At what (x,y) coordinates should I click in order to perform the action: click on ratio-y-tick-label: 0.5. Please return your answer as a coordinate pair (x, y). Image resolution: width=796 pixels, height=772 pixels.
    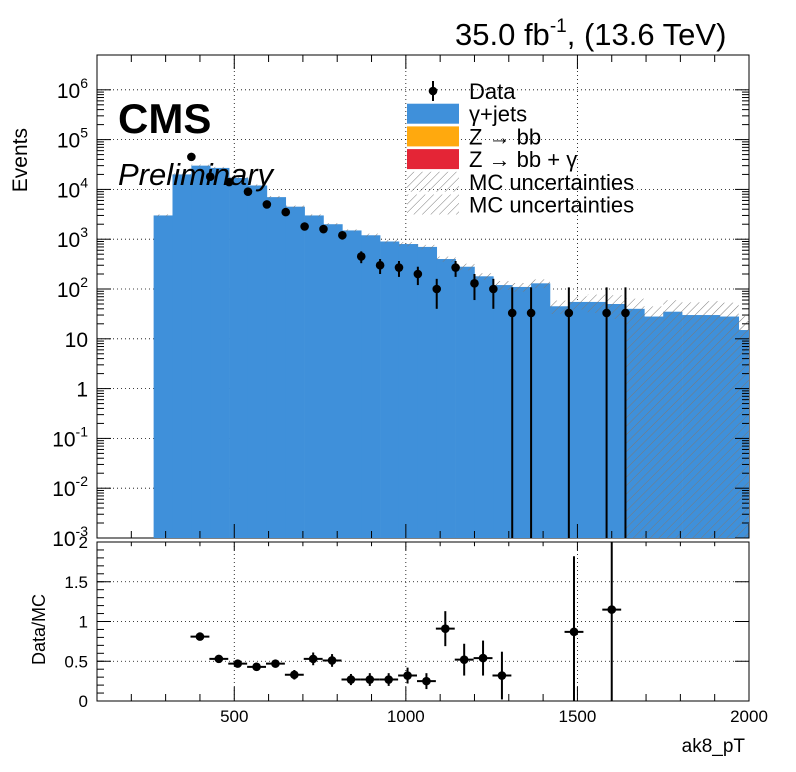
    Looking at the image, I should click on (76, 661).